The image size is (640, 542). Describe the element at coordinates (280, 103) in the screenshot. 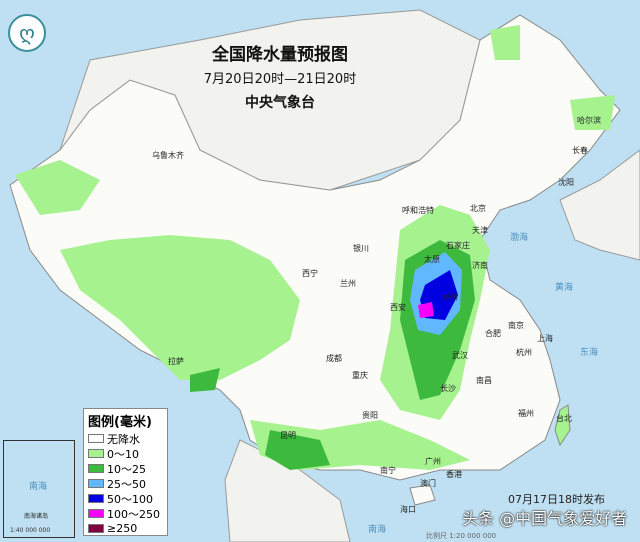

I see `issuer: 中央气象台` at that location.